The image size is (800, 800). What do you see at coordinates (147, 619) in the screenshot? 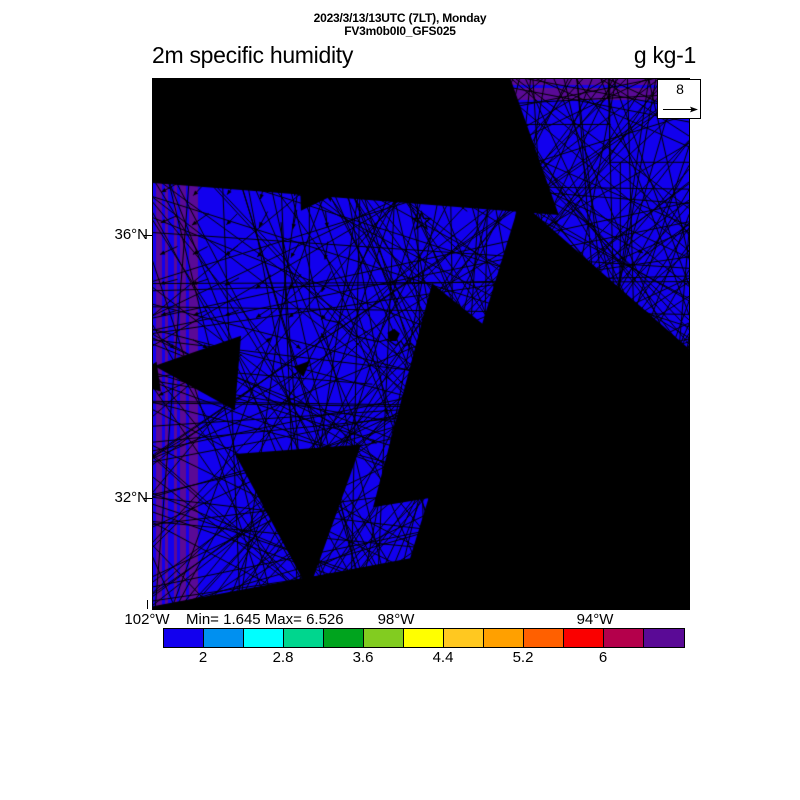
I see `lon-label-102w: 102°W` at bounding box center [147, 619].